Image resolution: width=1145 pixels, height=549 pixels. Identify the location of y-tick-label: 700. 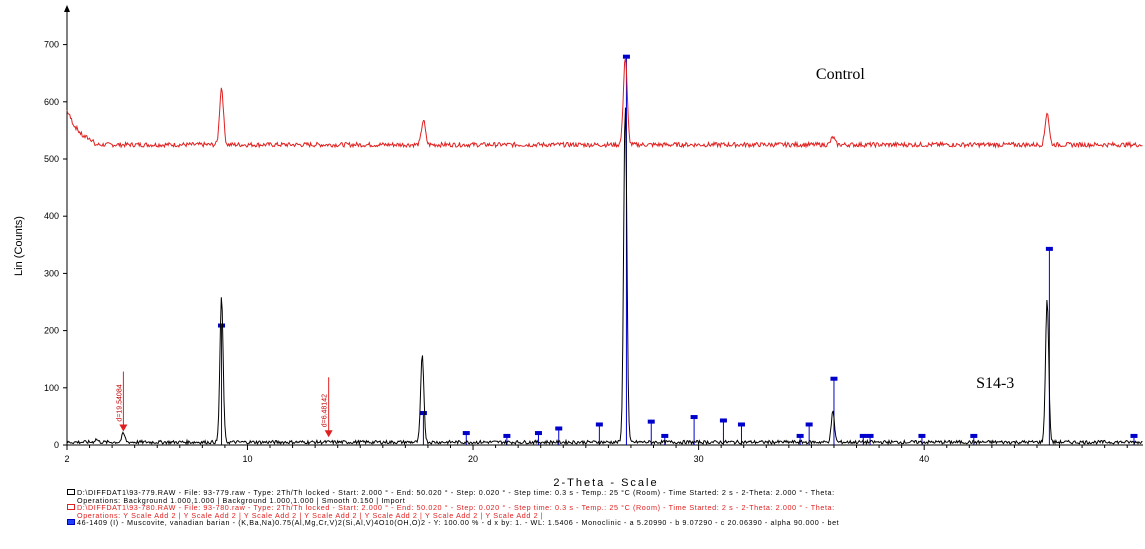
(51, 45).